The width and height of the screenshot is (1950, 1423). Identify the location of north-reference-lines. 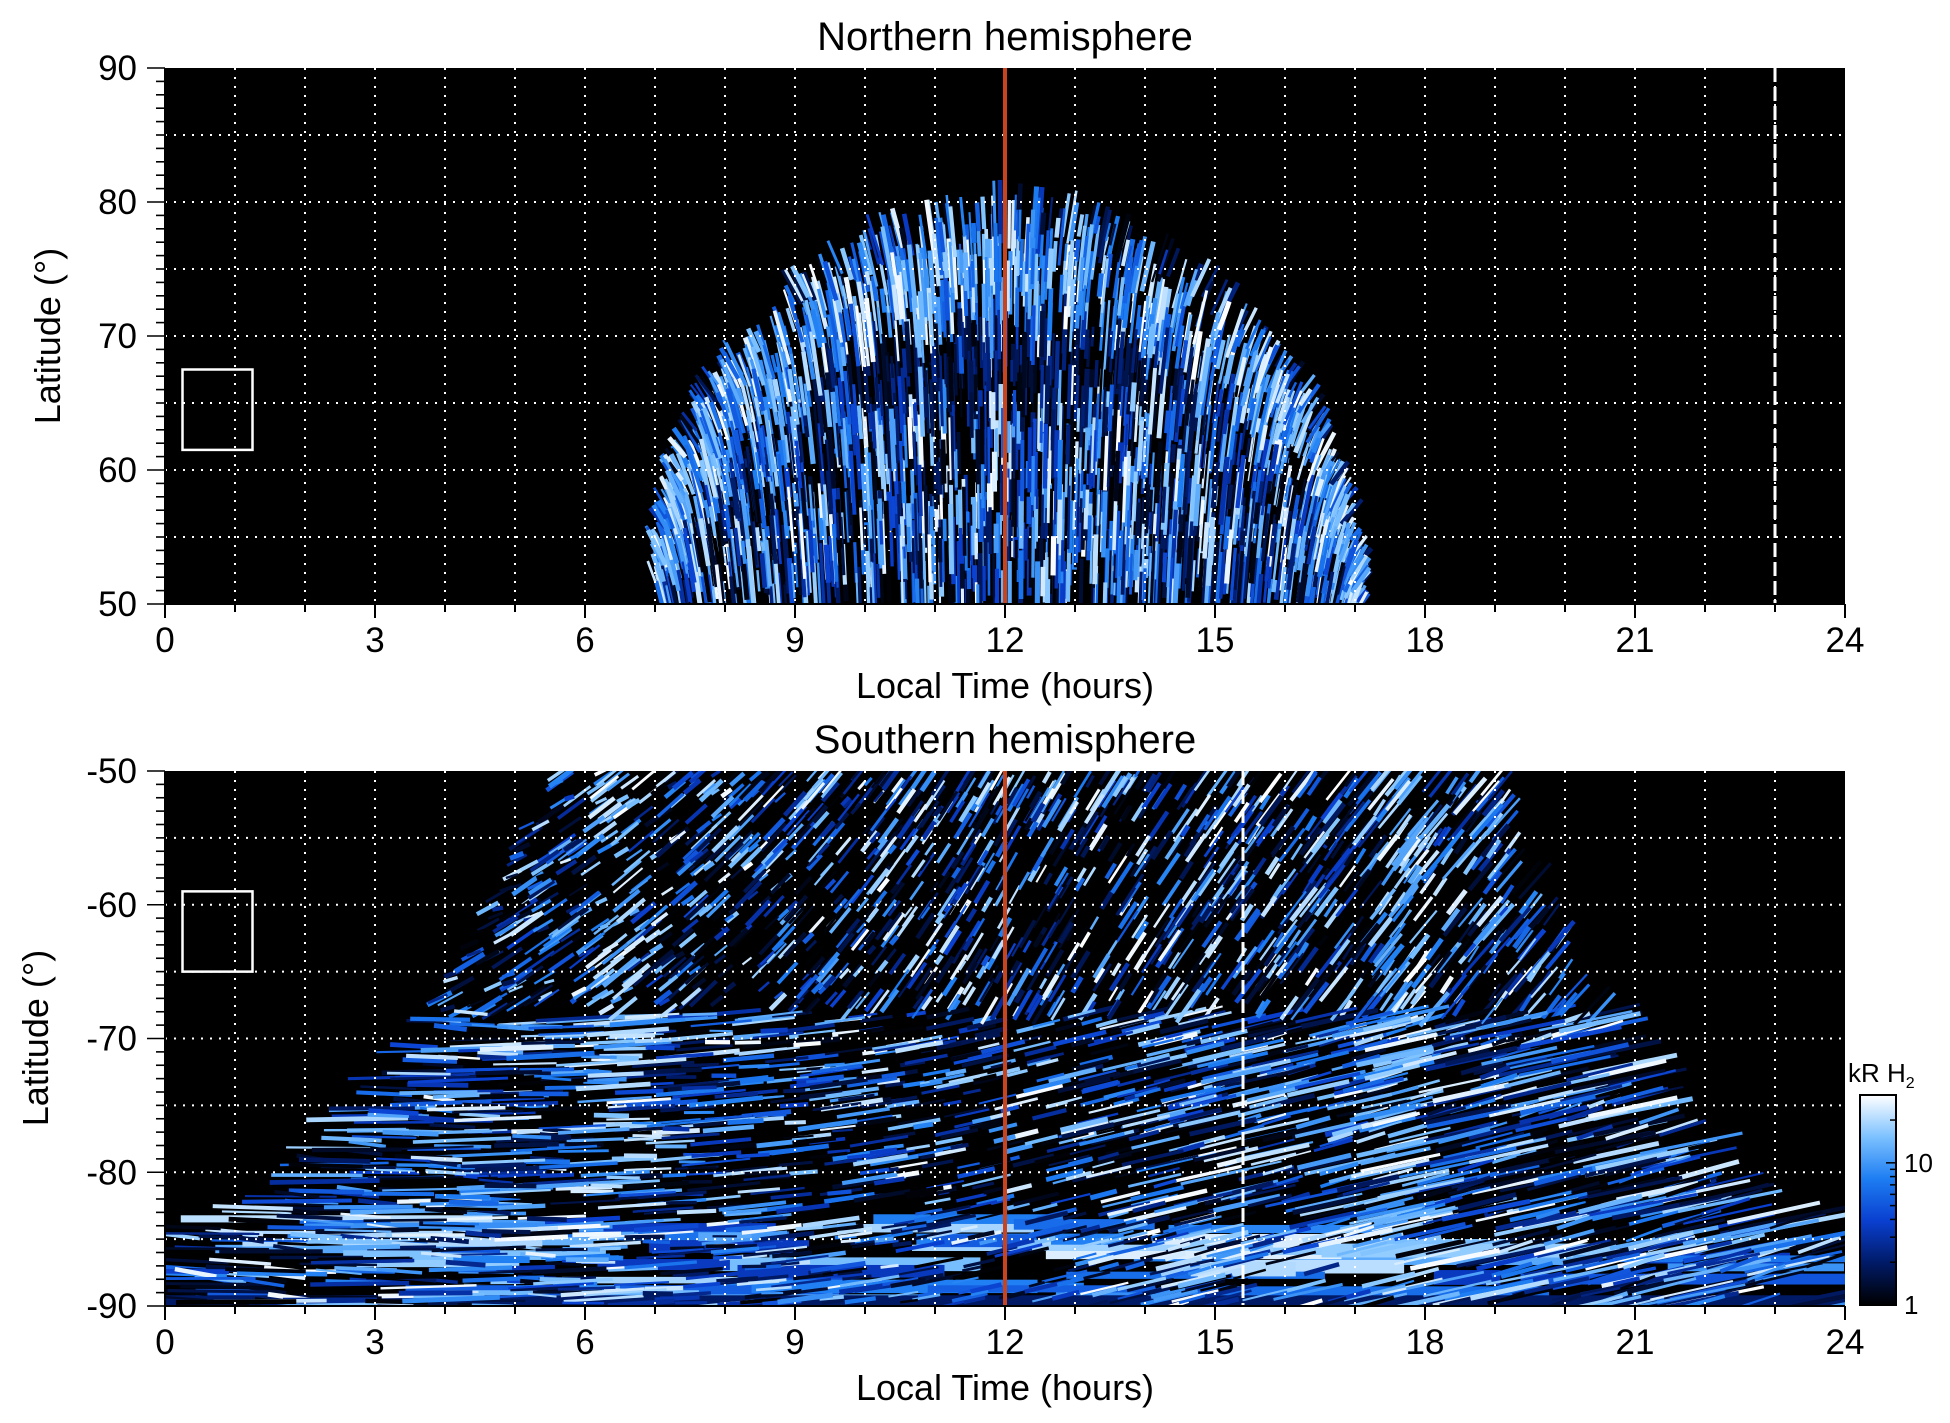
(1390, 336).